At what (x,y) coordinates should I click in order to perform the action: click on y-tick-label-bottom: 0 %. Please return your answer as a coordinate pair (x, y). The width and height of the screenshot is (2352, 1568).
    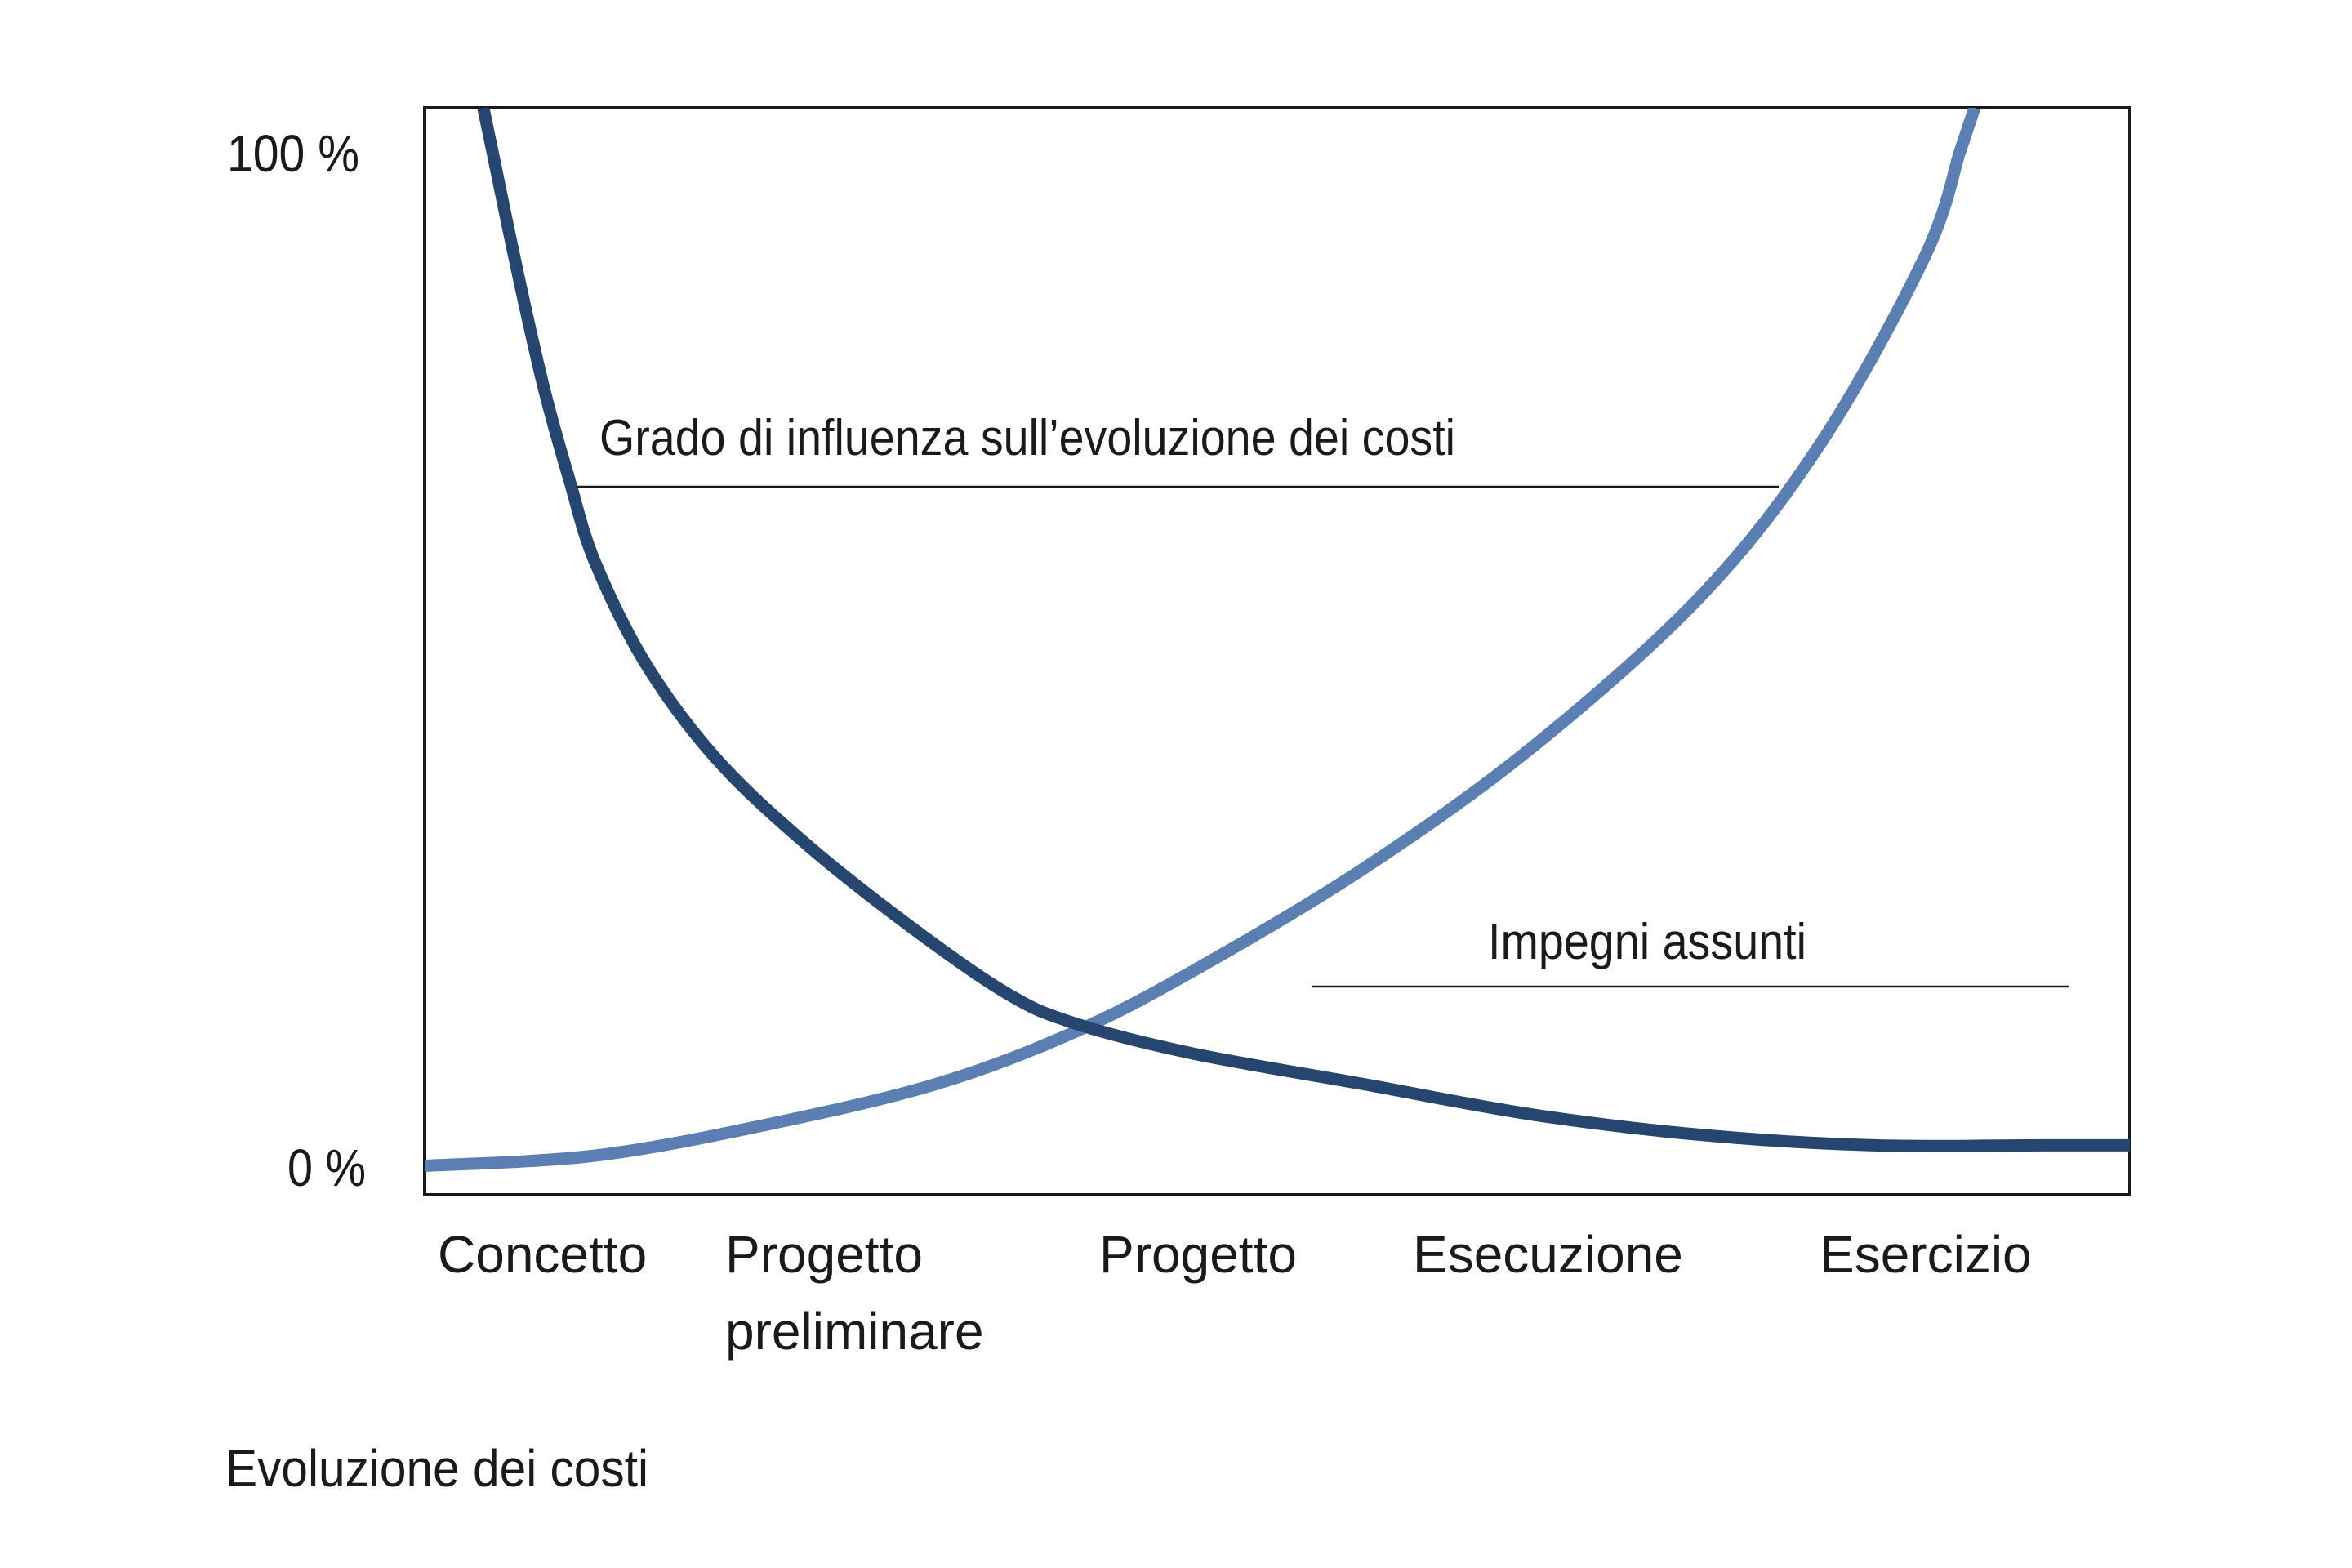
    Looking at the image, I should click on (326, 1167).